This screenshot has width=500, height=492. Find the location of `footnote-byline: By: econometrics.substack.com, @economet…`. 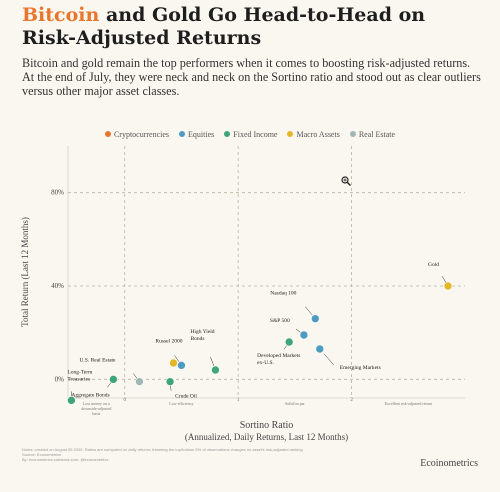

footnote-byline: By: econometrics.substack.com, @economet… is located at coordinates (65, 459).